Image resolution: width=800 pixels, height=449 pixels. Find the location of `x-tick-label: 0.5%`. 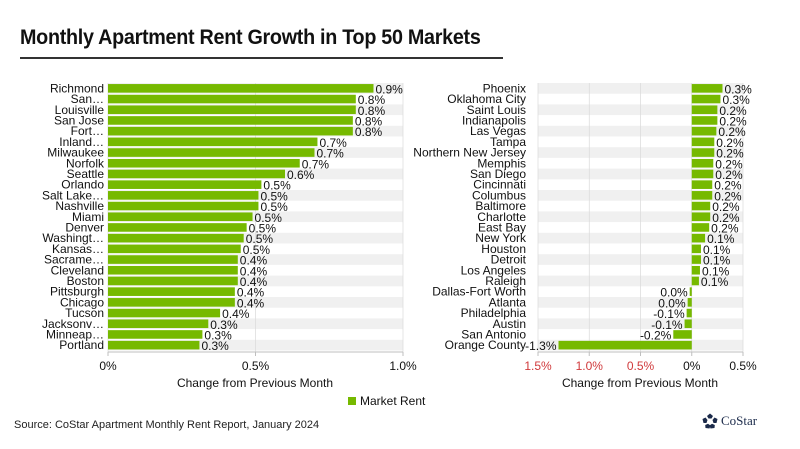

x-tick-label: 0.5% is located at coordinates (743, 366).